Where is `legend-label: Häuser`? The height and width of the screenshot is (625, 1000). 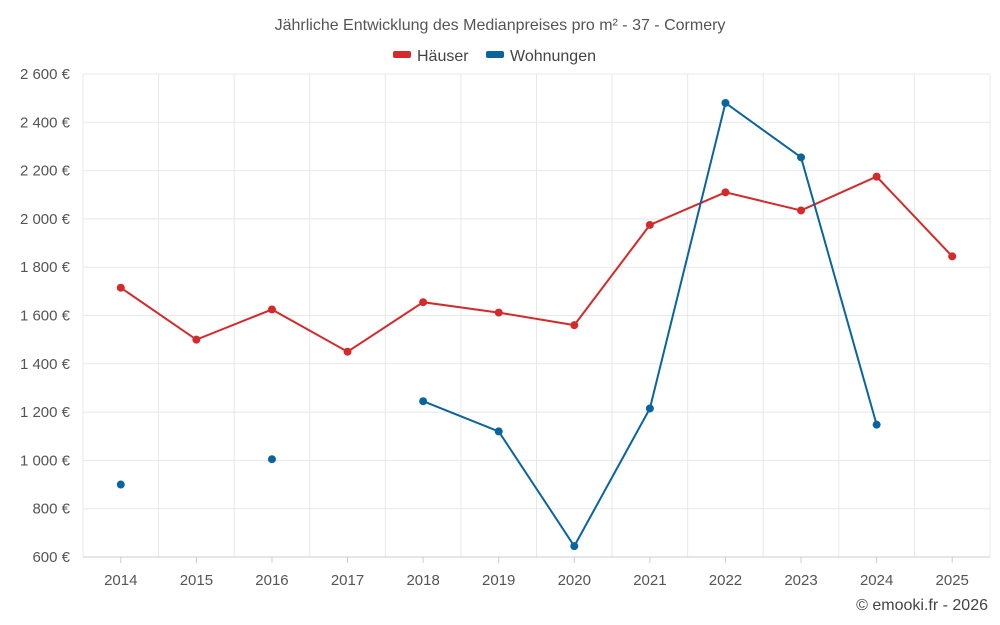
legend-label: Häuser is located at coordinates (443, 56).